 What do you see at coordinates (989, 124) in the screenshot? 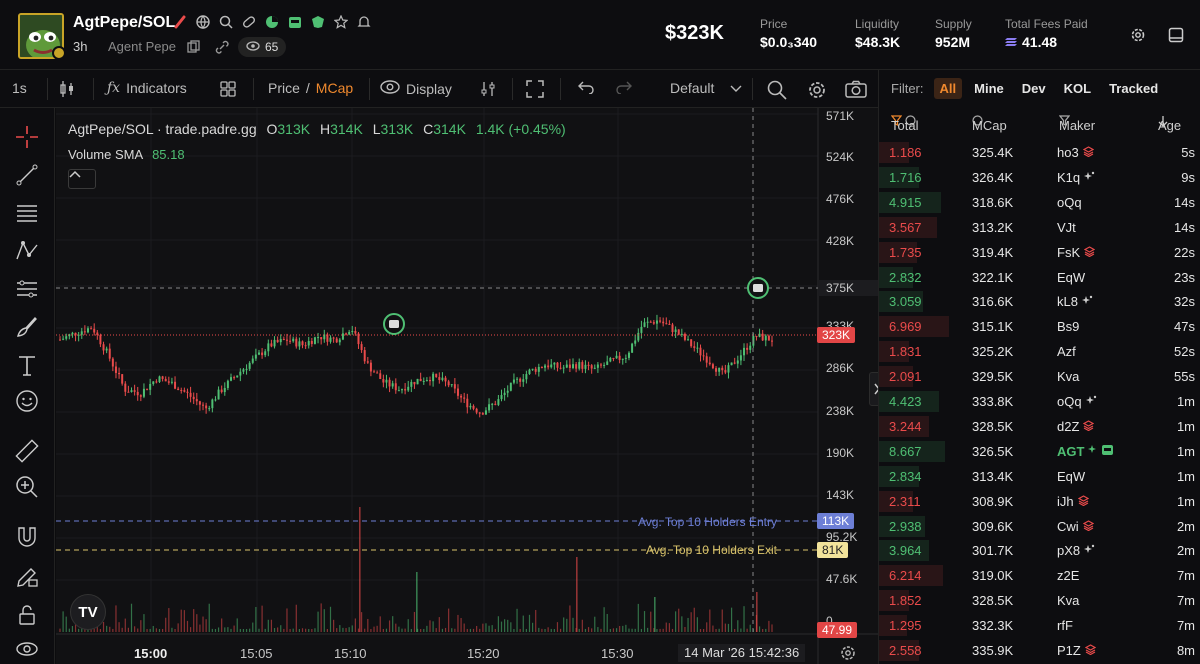
I see `column-mcap: MCap` at bounding box center [989, 124].